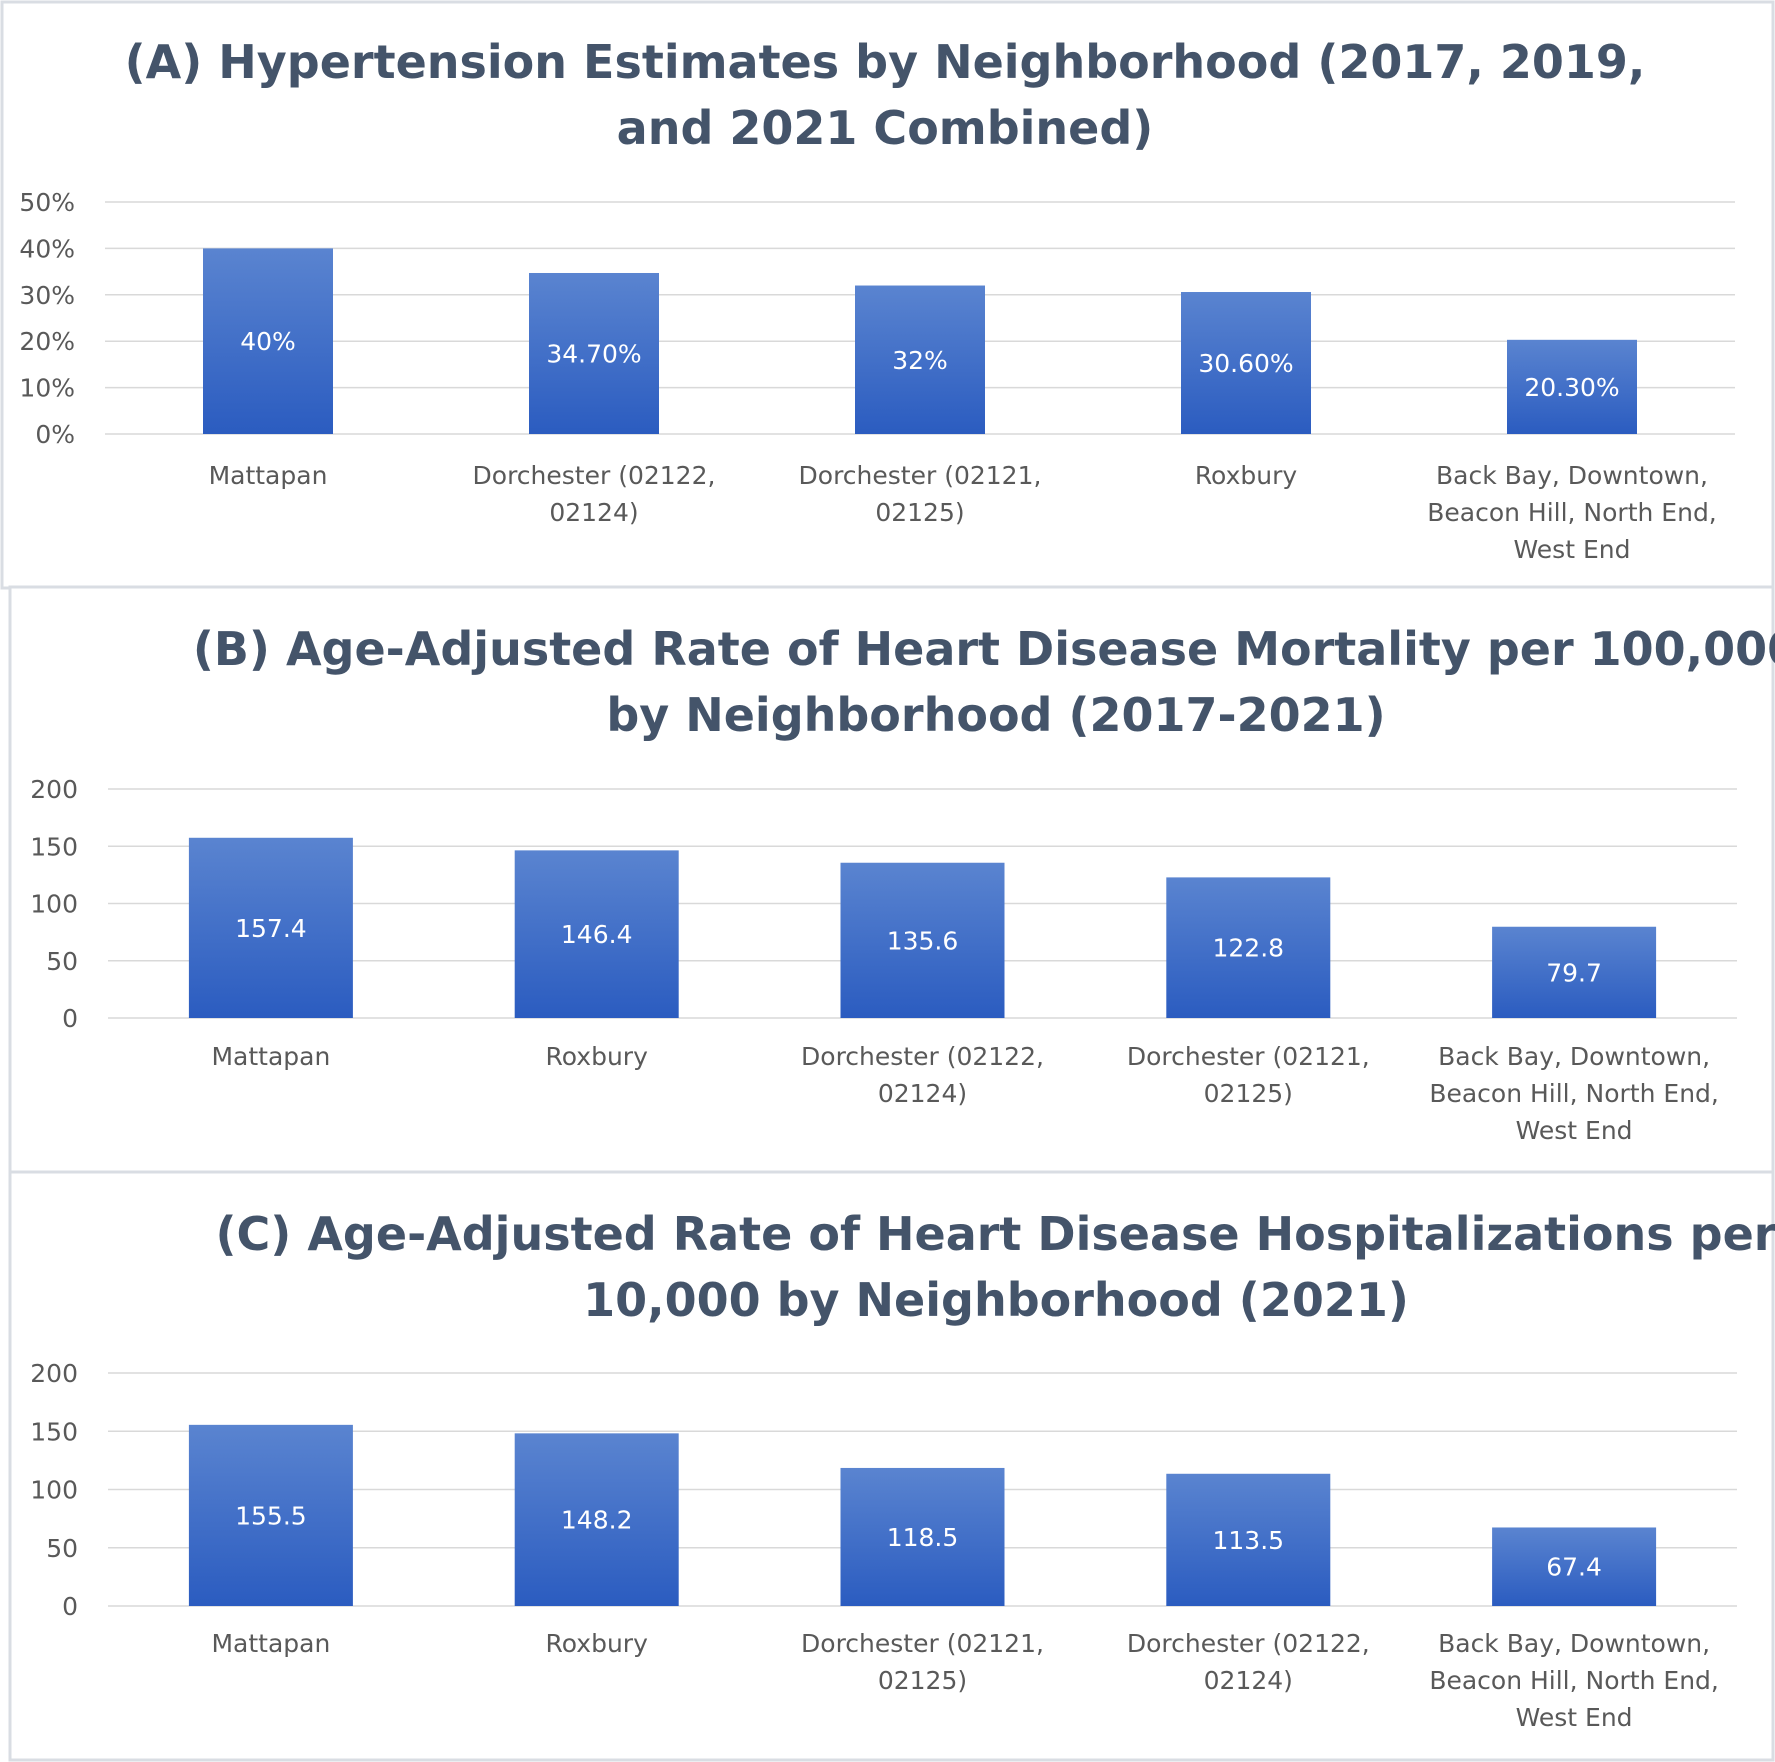  Describe the element at coordinates (47, 248) in the screenshot. I see `chart-a-ytick-label: 40%` at that location.